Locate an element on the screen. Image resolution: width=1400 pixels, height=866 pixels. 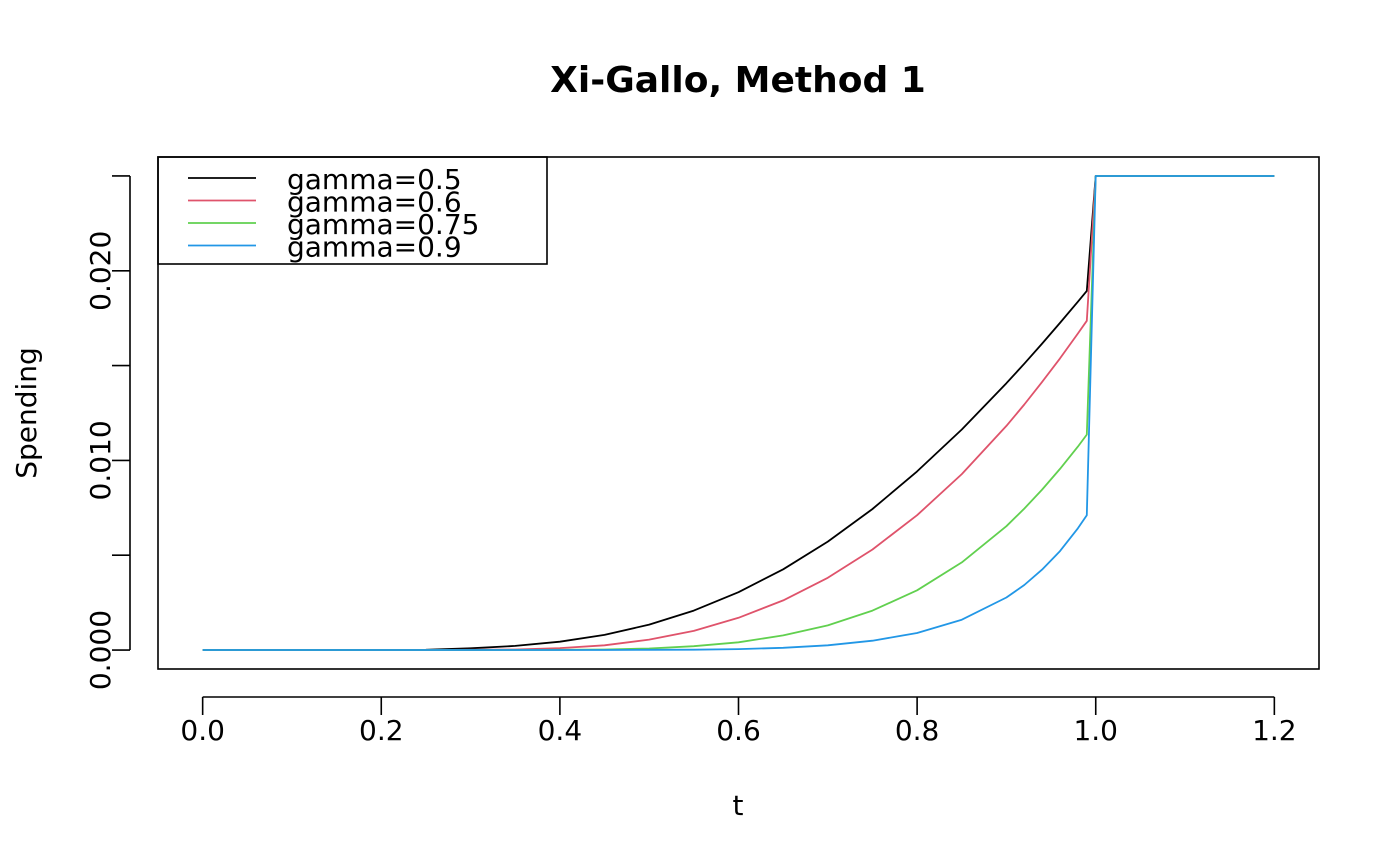
legend-label: gamma=0.9 is located at coordinates (374, 247).